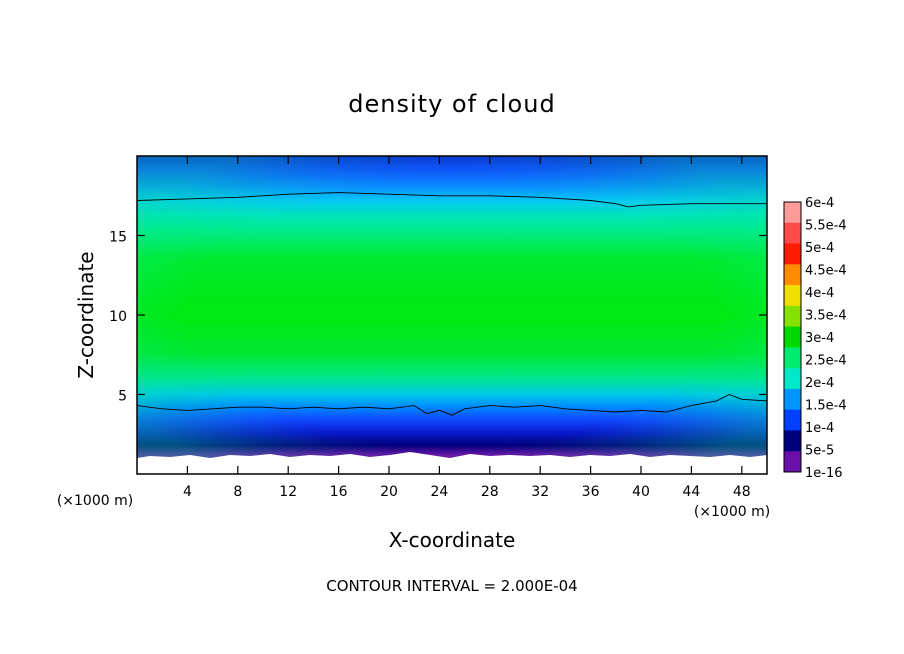 This screenshot has height=654, width=904. I want to click on colorbar-frame, so click(792, 337).